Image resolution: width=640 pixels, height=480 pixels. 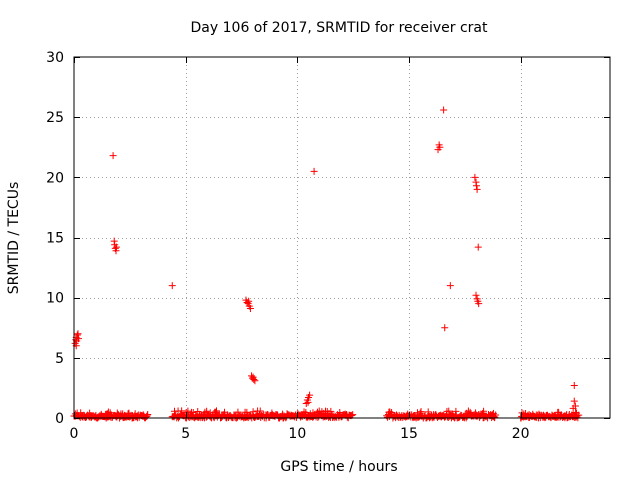 What do you see at coordinates (55, 299) in the screenshot?
I see `y-tick-label: 10` at bounding box center [55, 299].